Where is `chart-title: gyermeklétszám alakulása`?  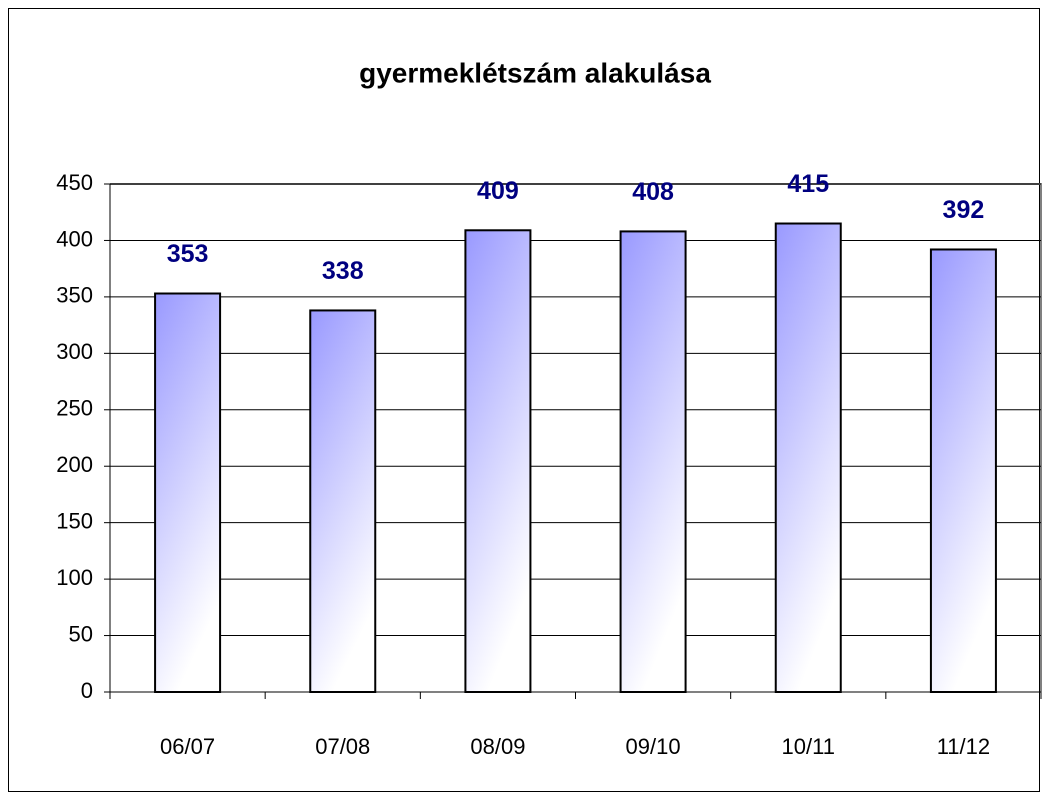 chart-title: gyermeklétszám alakulása is located at coordinates (535, 72).